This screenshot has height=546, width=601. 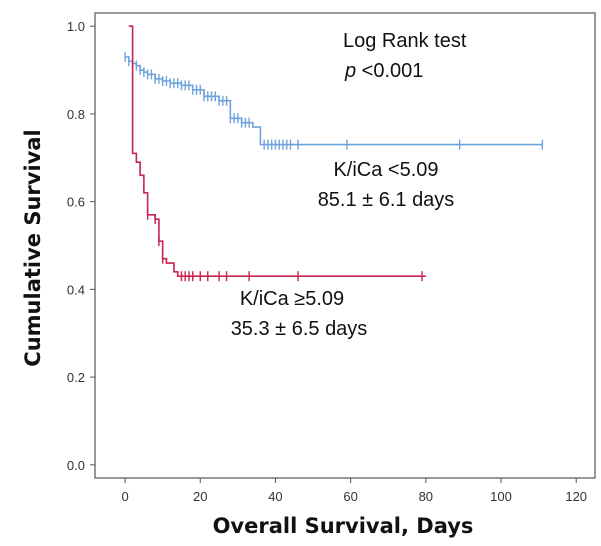 What do you see at coordinates (389, 71) in the screenshot?
I see `p-value: <0.001` at bounding box center [389, 71].